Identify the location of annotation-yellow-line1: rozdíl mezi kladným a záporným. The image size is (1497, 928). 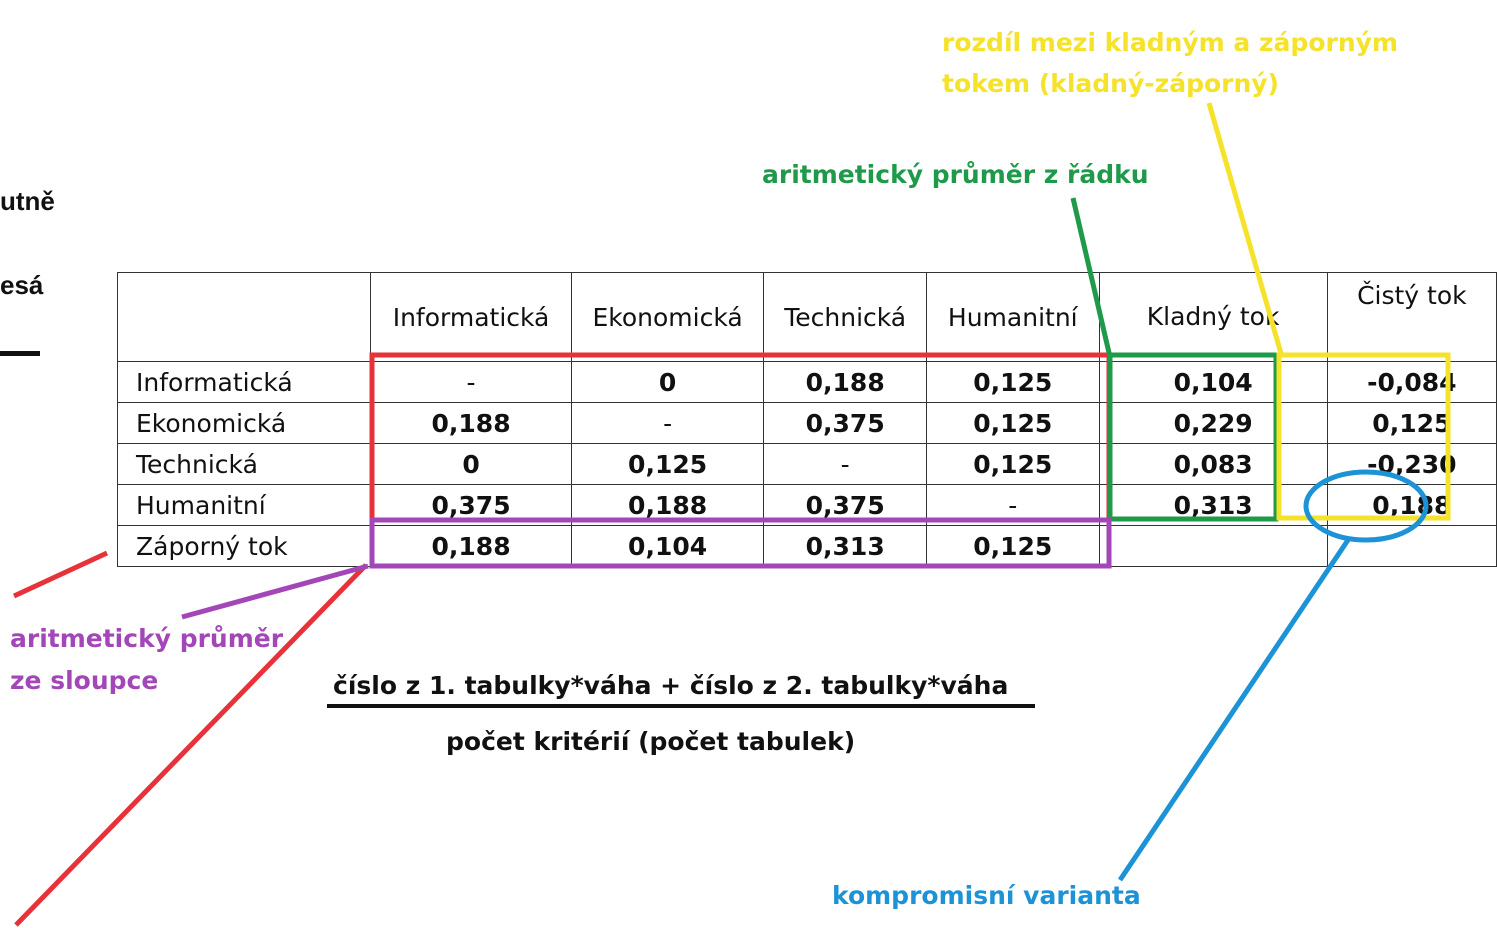
(1170, 42).